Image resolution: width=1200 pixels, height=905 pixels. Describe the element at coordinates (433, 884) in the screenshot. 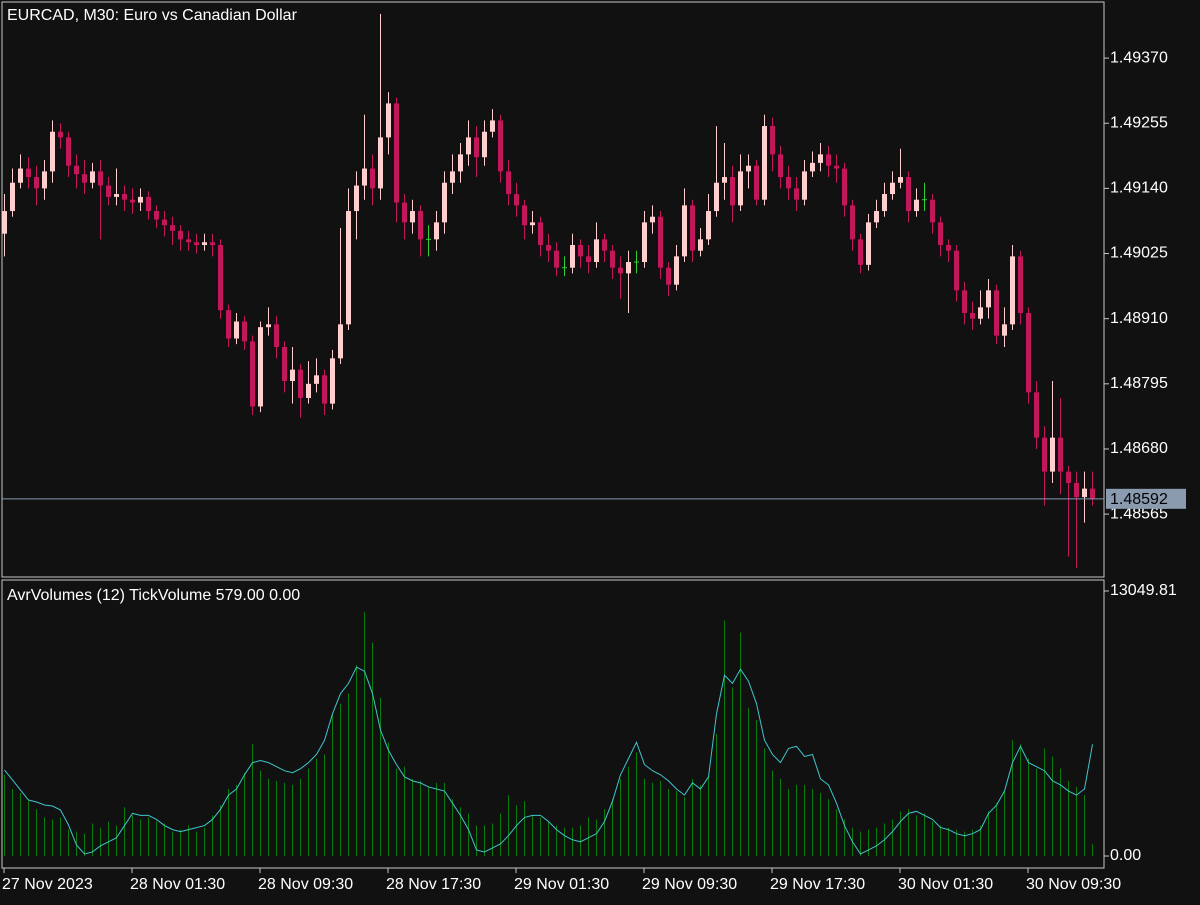

I see `x-tick-label: 28 Nov 17:30` at that location.